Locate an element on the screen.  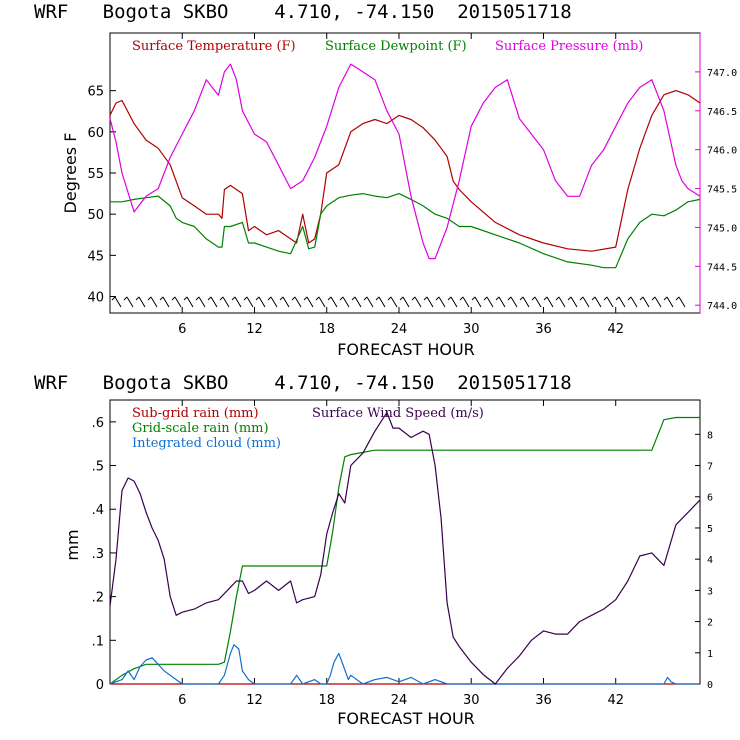
chart1-x-label: FORECAST HOUR is located at coordinates (406, 349).